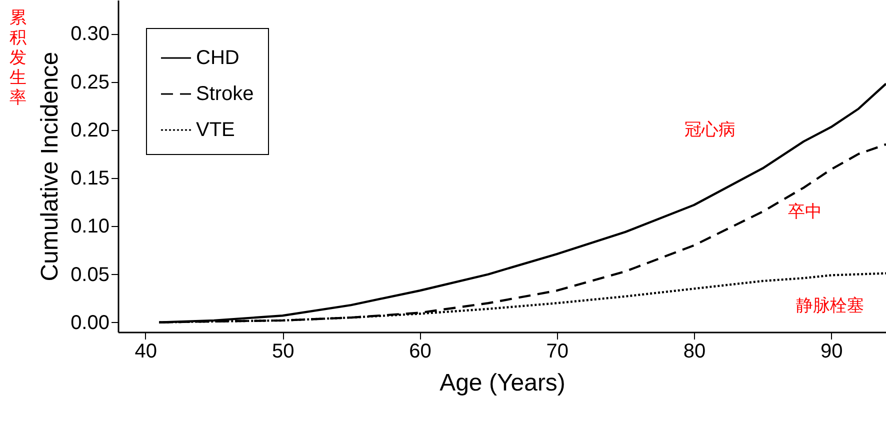 The width and height of the screenshot is (886, 423). What do you see at coordinates (218, 58) in the screenshot?
I see `legend-label: CHD` at bounding box center [218, 58].